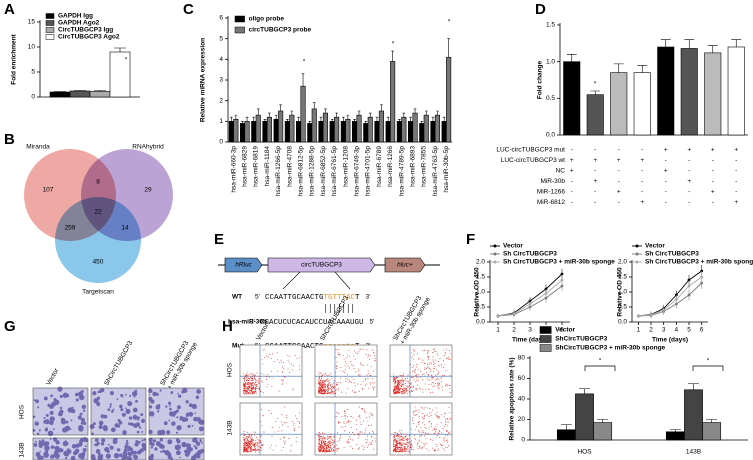 Image resolution: width=753 pixels, height=460 pixels. Describe the element at coordinates (581, 339) in the screenshot. I see `legend-label: ShCircTUBGCP3` at that location.